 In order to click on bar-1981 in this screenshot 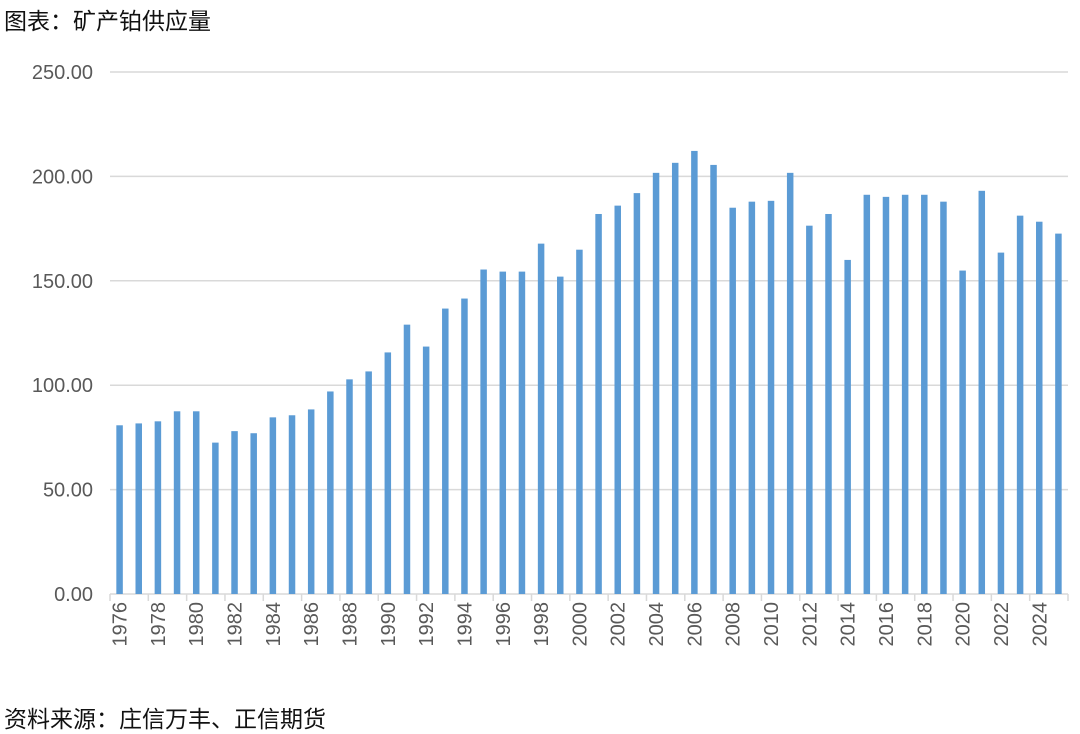, I will do `click(215, 518)`.